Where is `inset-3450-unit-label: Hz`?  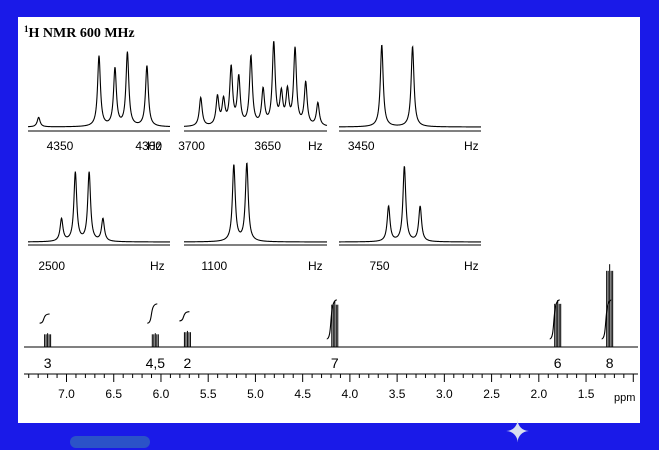
inset-3450-unit-label: Hz is located at coordinates (471, 146).